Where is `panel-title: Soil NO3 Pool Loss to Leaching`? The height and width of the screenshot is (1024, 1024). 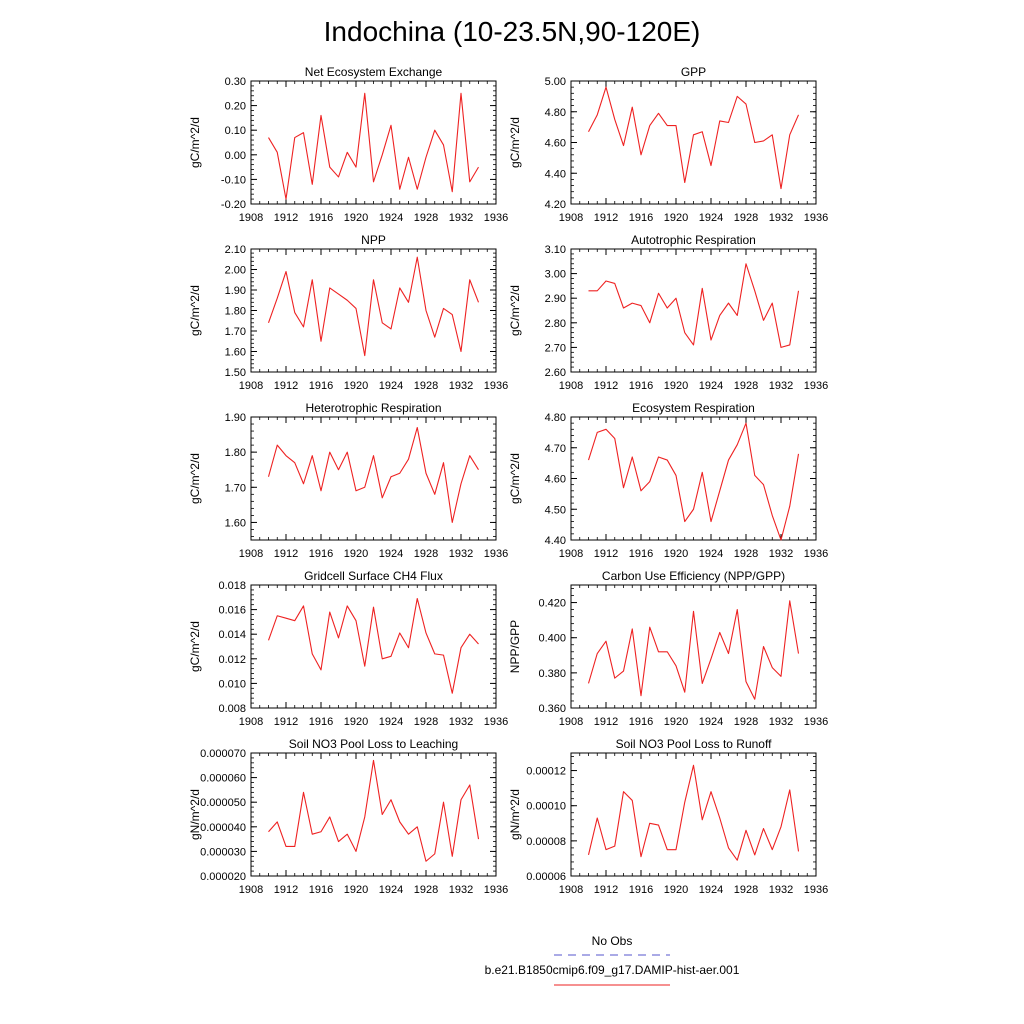 panel-title: Soil NO3 Pool Loss to Leaching is located at coordinates (373, 744).